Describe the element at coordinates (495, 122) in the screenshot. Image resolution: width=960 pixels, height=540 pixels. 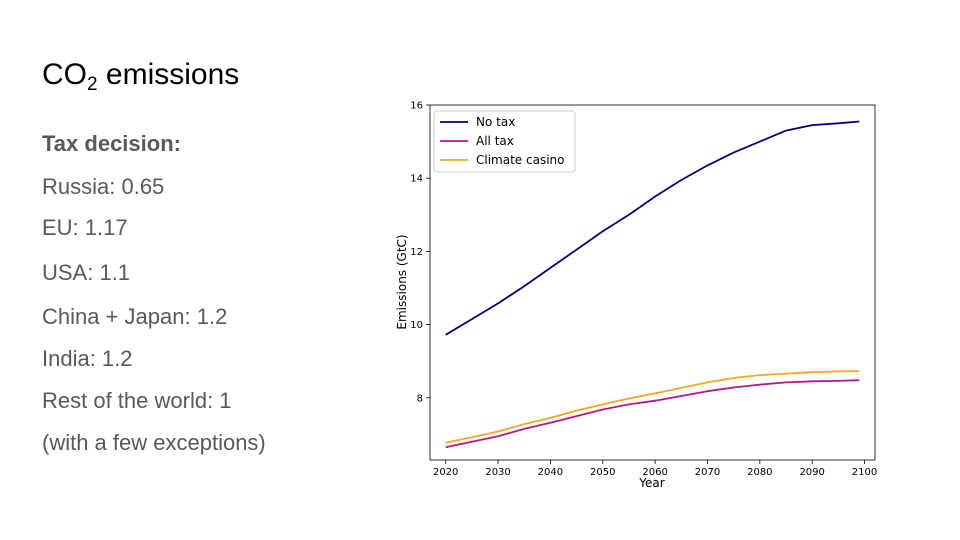
I see `legend-label-no-tax: No tax` at that location.